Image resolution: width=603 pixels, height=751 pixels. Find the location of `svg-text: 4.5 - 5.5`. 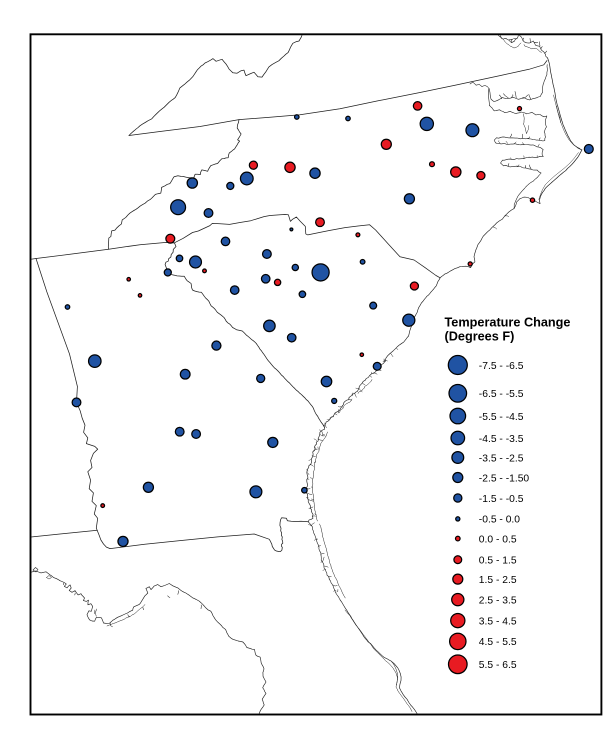

svg-text: 4.5 - 5.5 is located at coordinates (498, 642).